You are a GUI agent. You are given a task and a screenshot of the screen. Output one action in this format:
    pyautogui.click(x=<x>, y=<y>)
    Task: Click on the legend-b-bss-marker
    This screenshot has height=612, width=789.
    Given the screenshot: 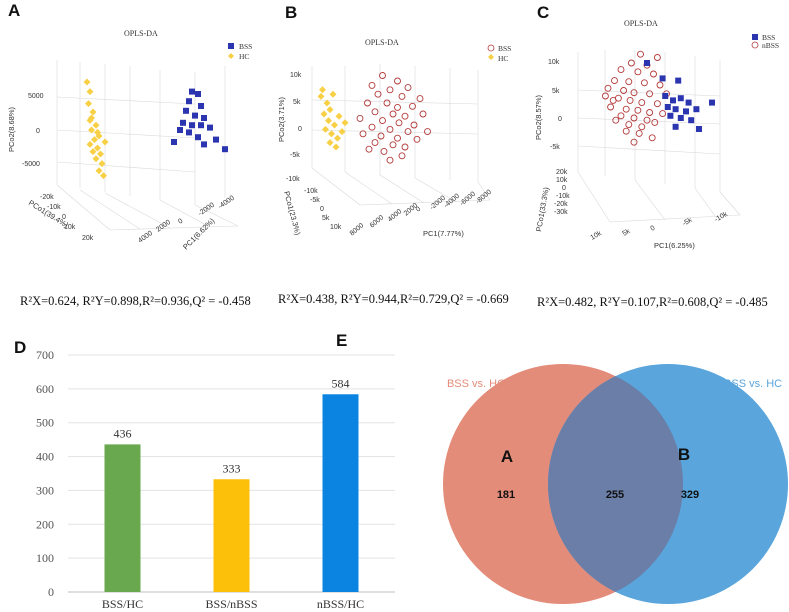 What is the action you would take?
    pyautogui.click(x=491, y=48)
    